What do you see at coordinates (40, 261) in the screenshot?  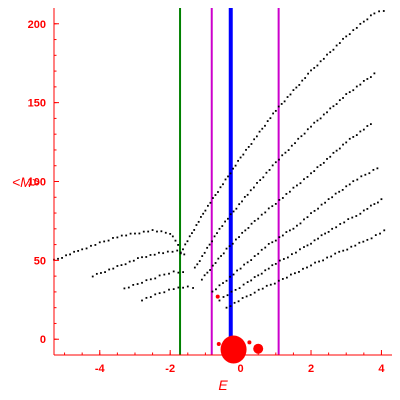 I see `y-tick-label: 50` at bounding box center [40, 261].